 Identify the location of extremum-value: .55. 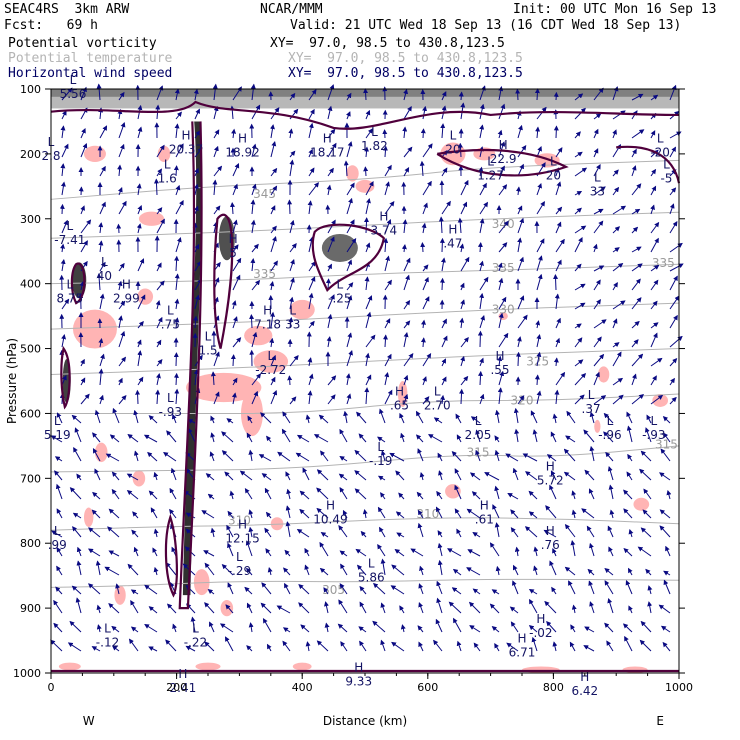
(499, 370).